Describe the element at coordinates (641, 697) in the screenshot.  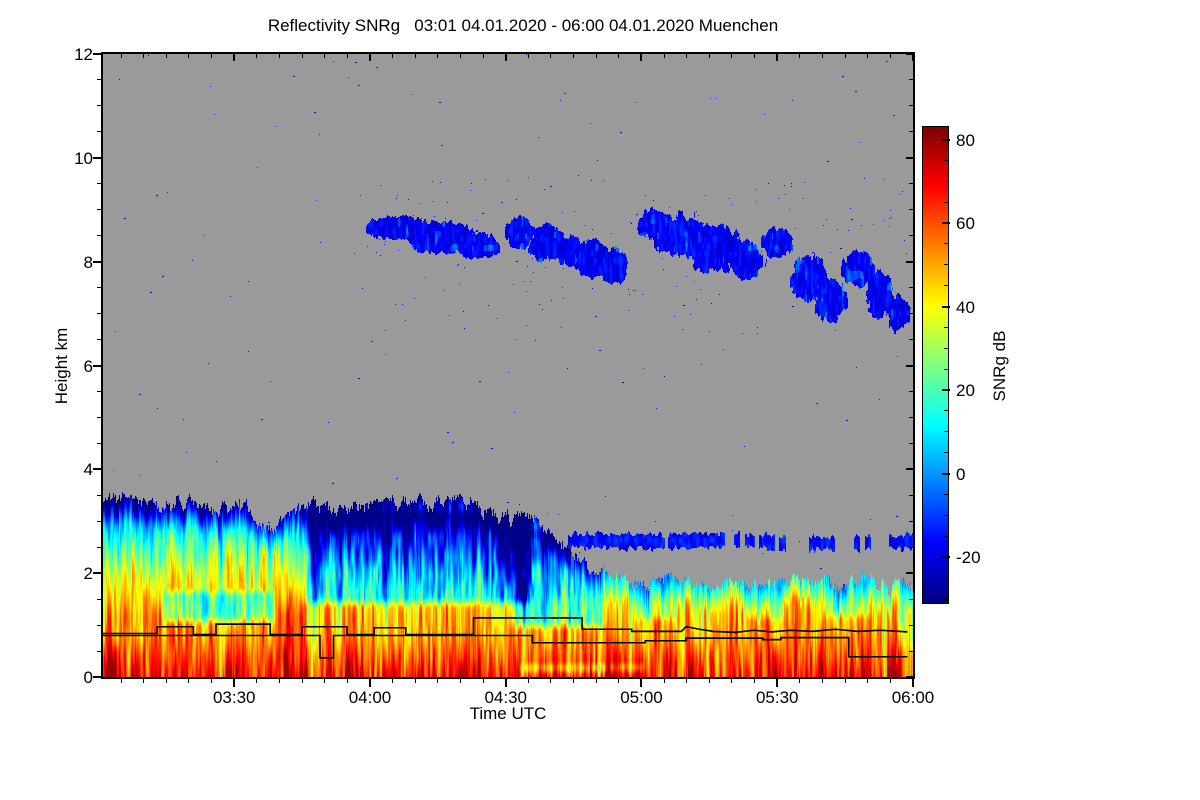
I see `x-tick-label: 05:00` at that location.